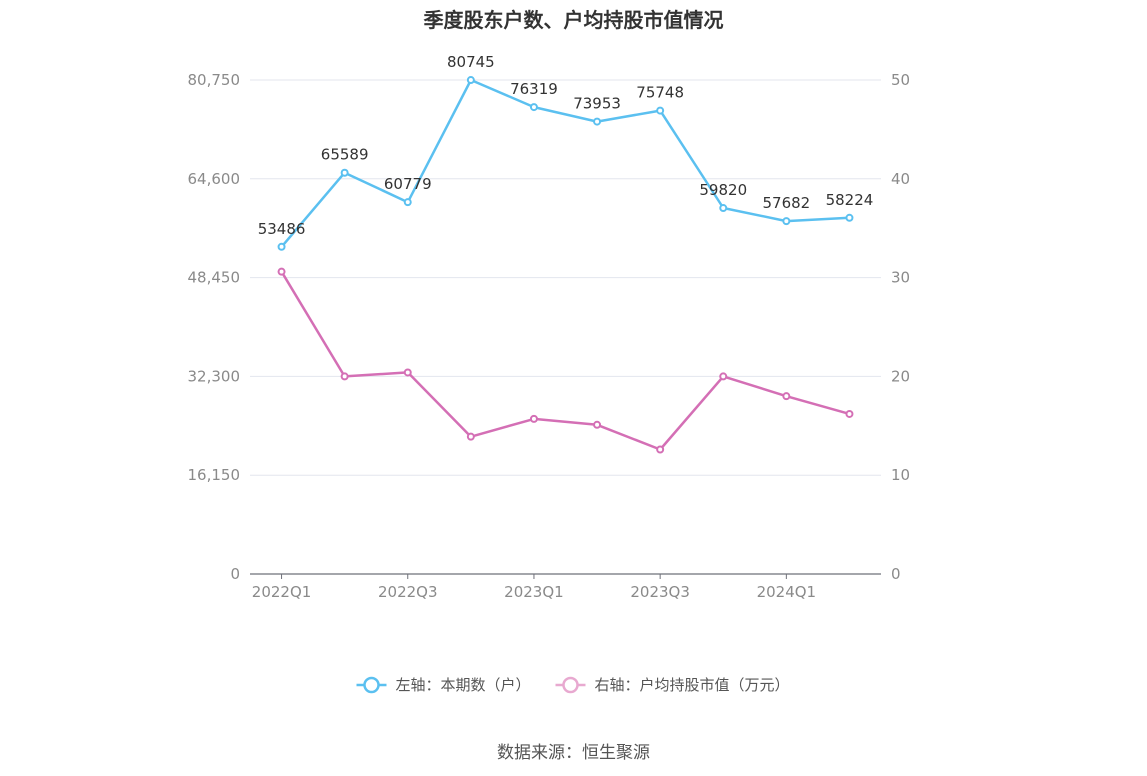  I want to click on x-axis: 2022Q1 2022Q3 2023Q1 2023Q3 2024Q1, so click(565, 587).